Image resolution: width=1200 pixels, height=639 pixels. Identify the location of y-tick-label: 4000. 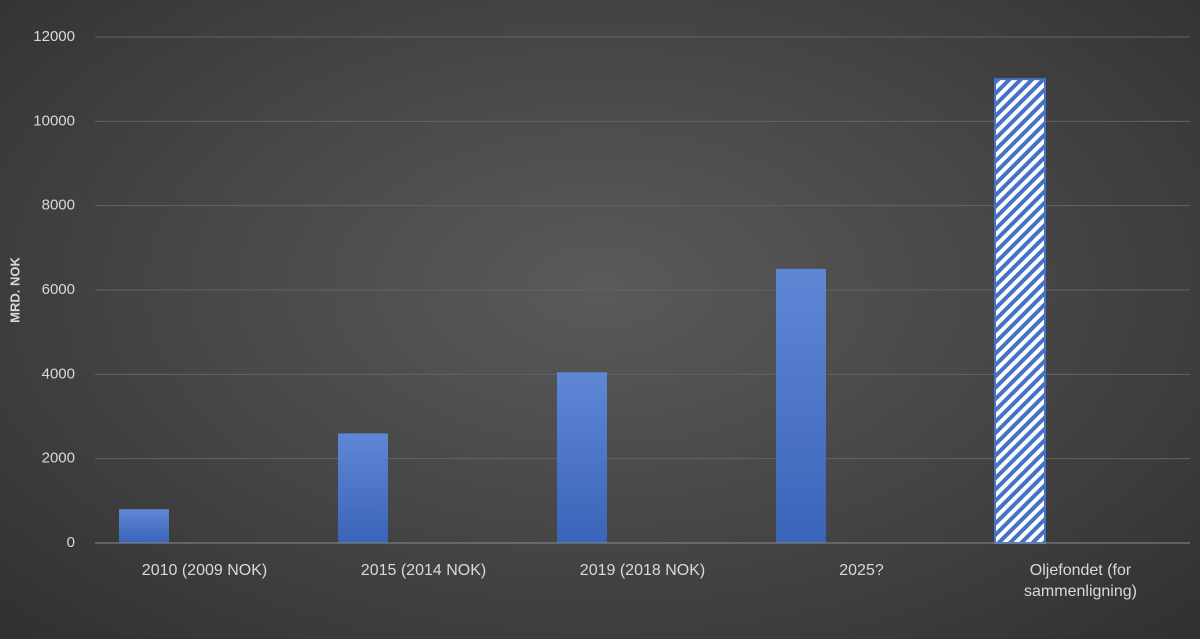
(58, 373).